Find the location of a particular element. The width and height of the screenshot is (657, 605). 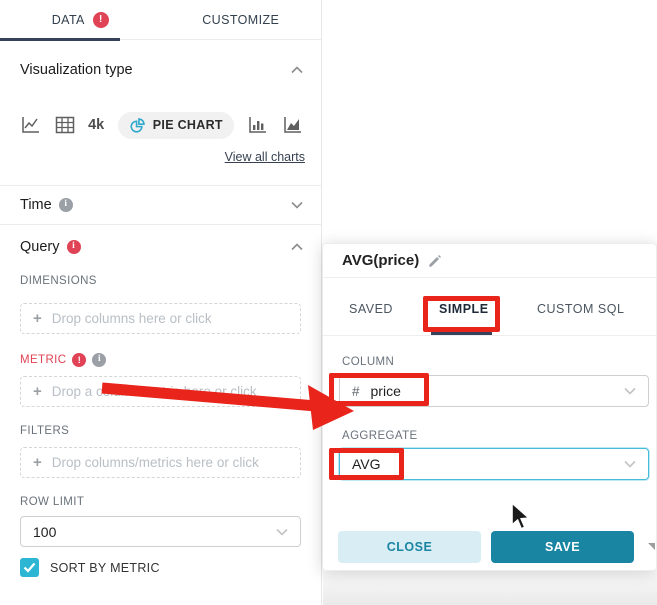

row-limit-select: 100 is located at coordinates (160, 531).